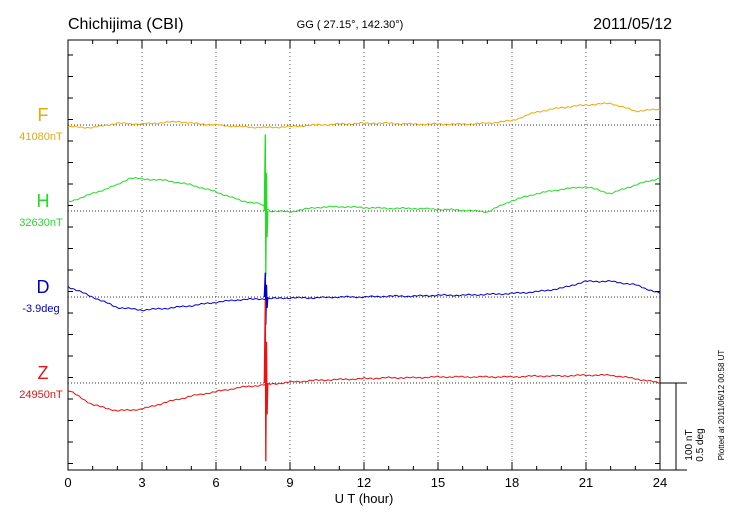  What do you see at coordinates (266, 205) in the screenshot?
I see `spike-H` at bounding box center [266, 205].